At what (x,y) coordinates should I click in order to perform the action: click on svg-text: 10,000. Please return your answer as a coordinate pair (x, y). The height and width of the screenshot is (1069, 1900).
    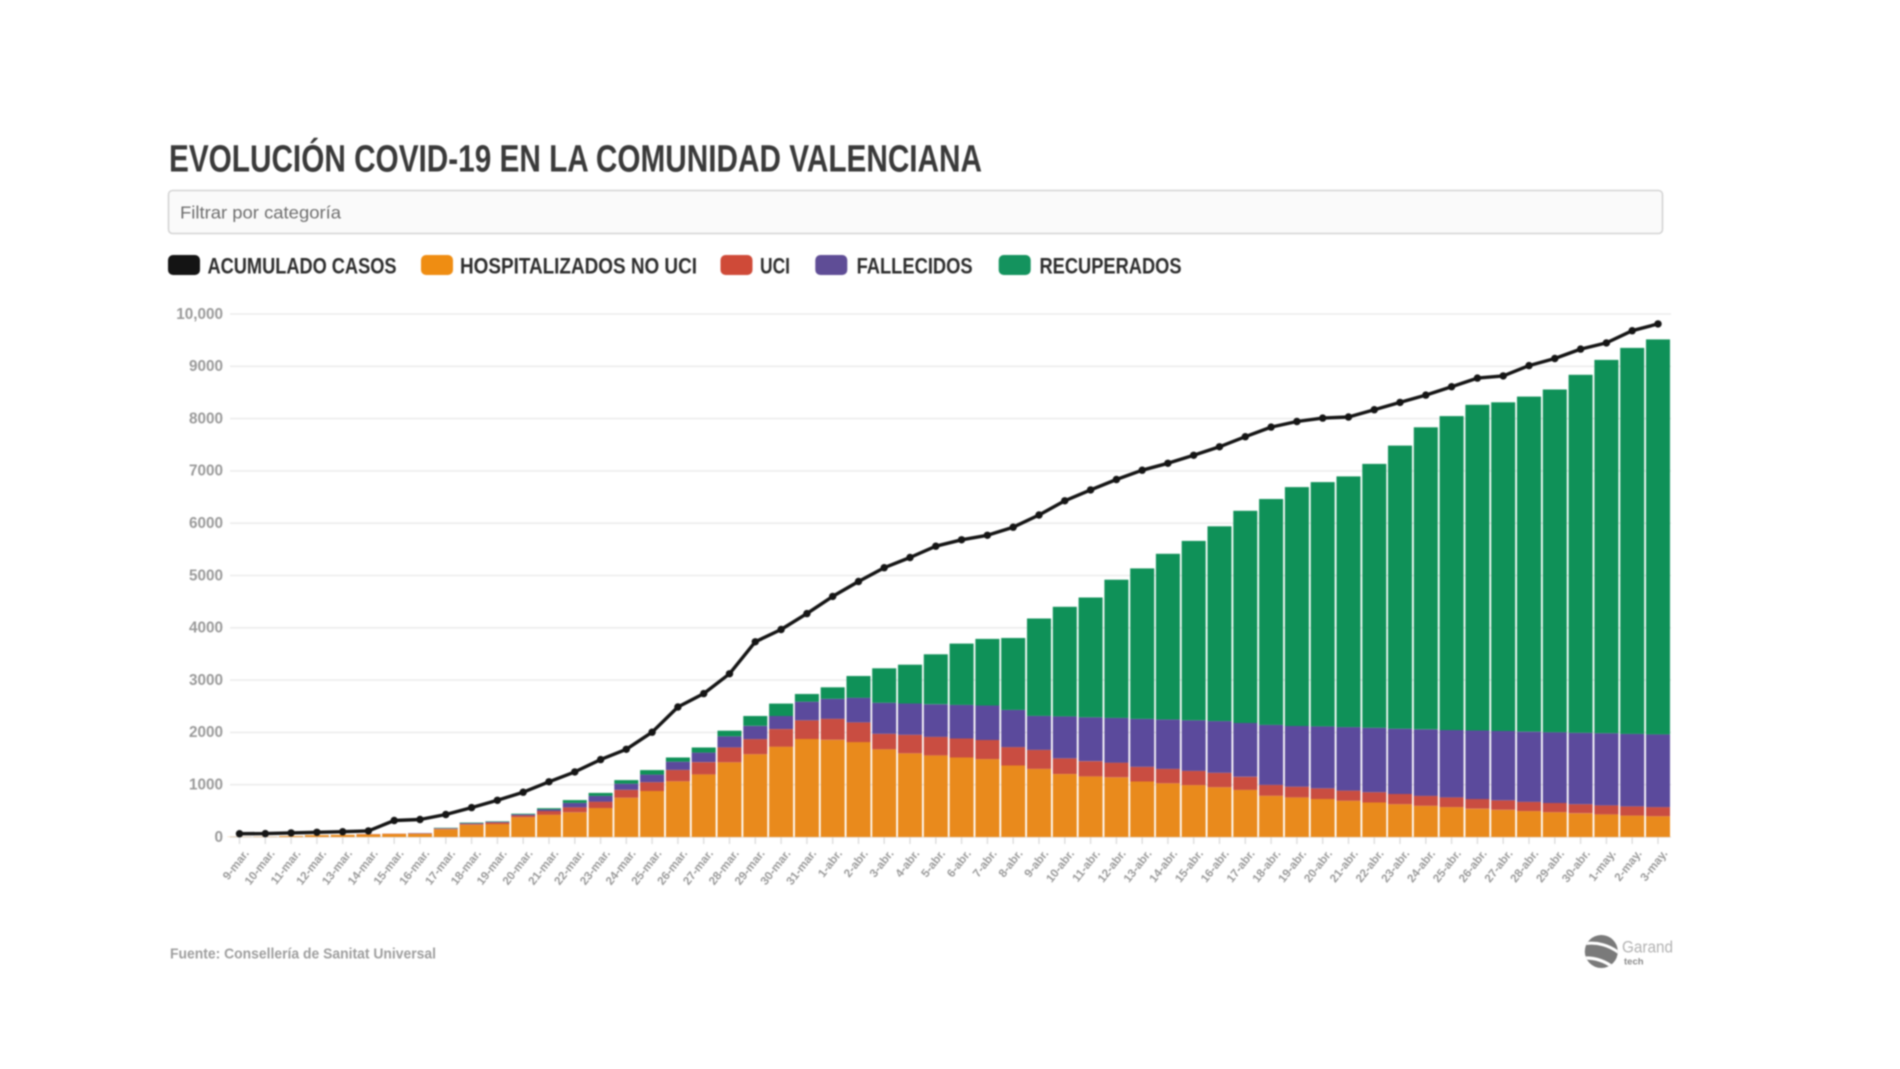
    Looking at the image, I should click on (199, 314).